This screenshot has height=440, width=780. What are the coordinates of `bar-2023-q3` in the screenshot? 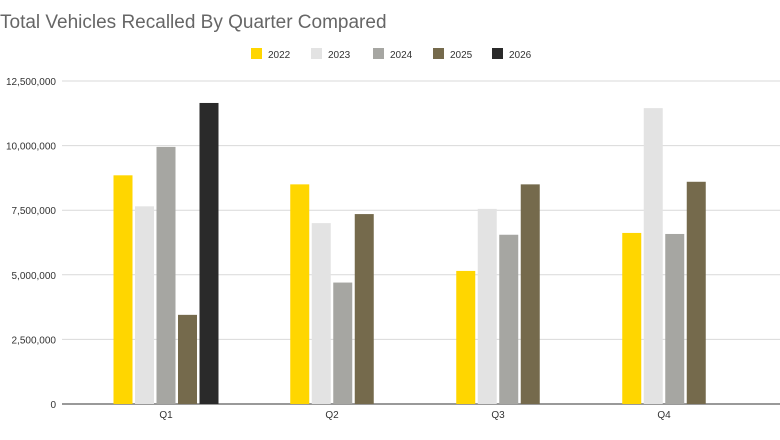 It's located at (487, 306).